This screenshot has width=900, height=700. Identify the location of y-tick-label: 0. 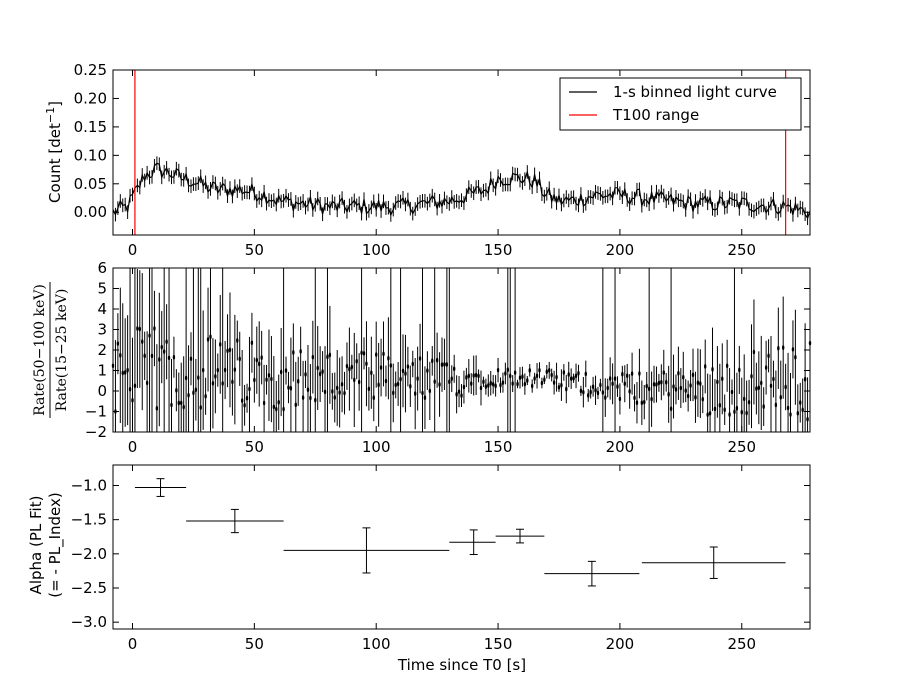
(102, 391).